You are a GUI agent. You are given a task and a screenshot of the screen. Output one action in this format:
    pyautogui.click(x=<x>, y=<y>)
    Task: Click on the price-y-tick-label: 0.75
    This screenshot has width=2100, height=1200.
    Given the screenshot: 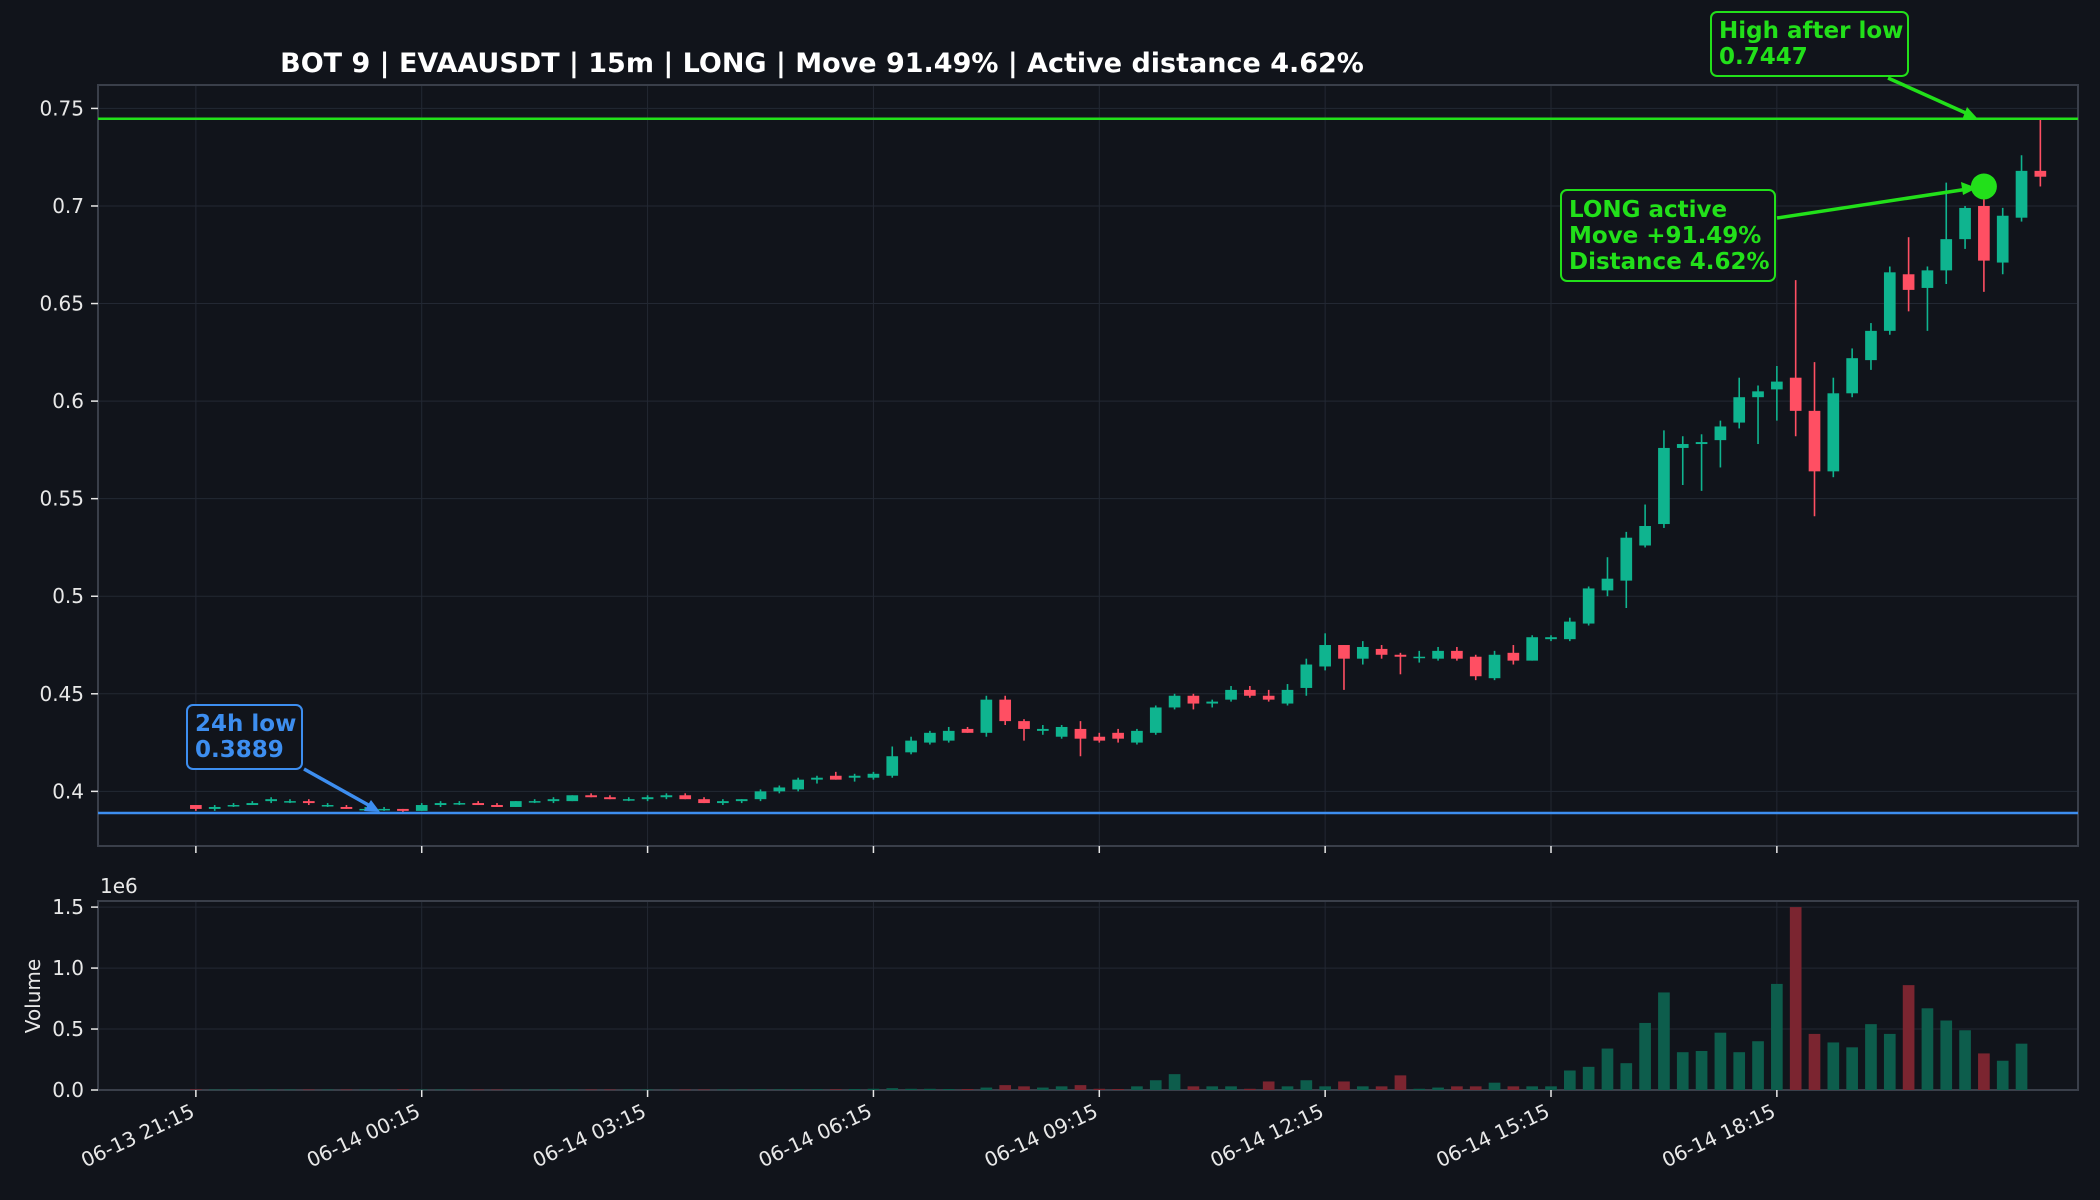 What is the action you would take?
    pyautogui.click(x=61, y=108)
    